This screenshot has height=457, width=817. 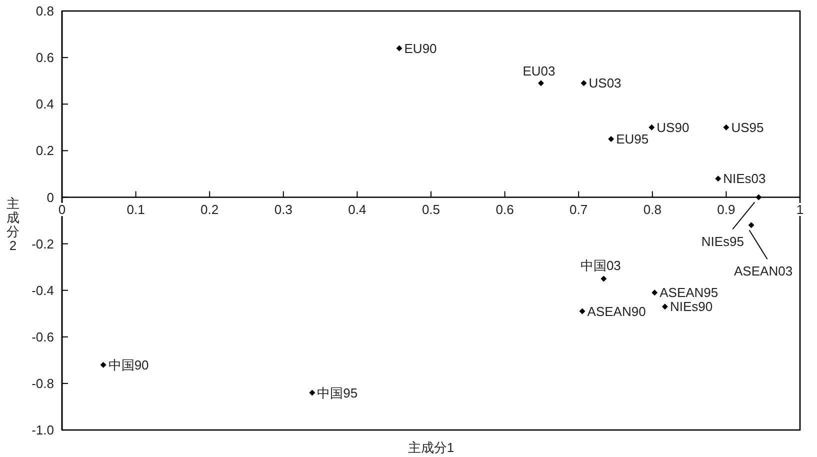 I want to click on annotation: 中国90, so click(x=128, y=364).